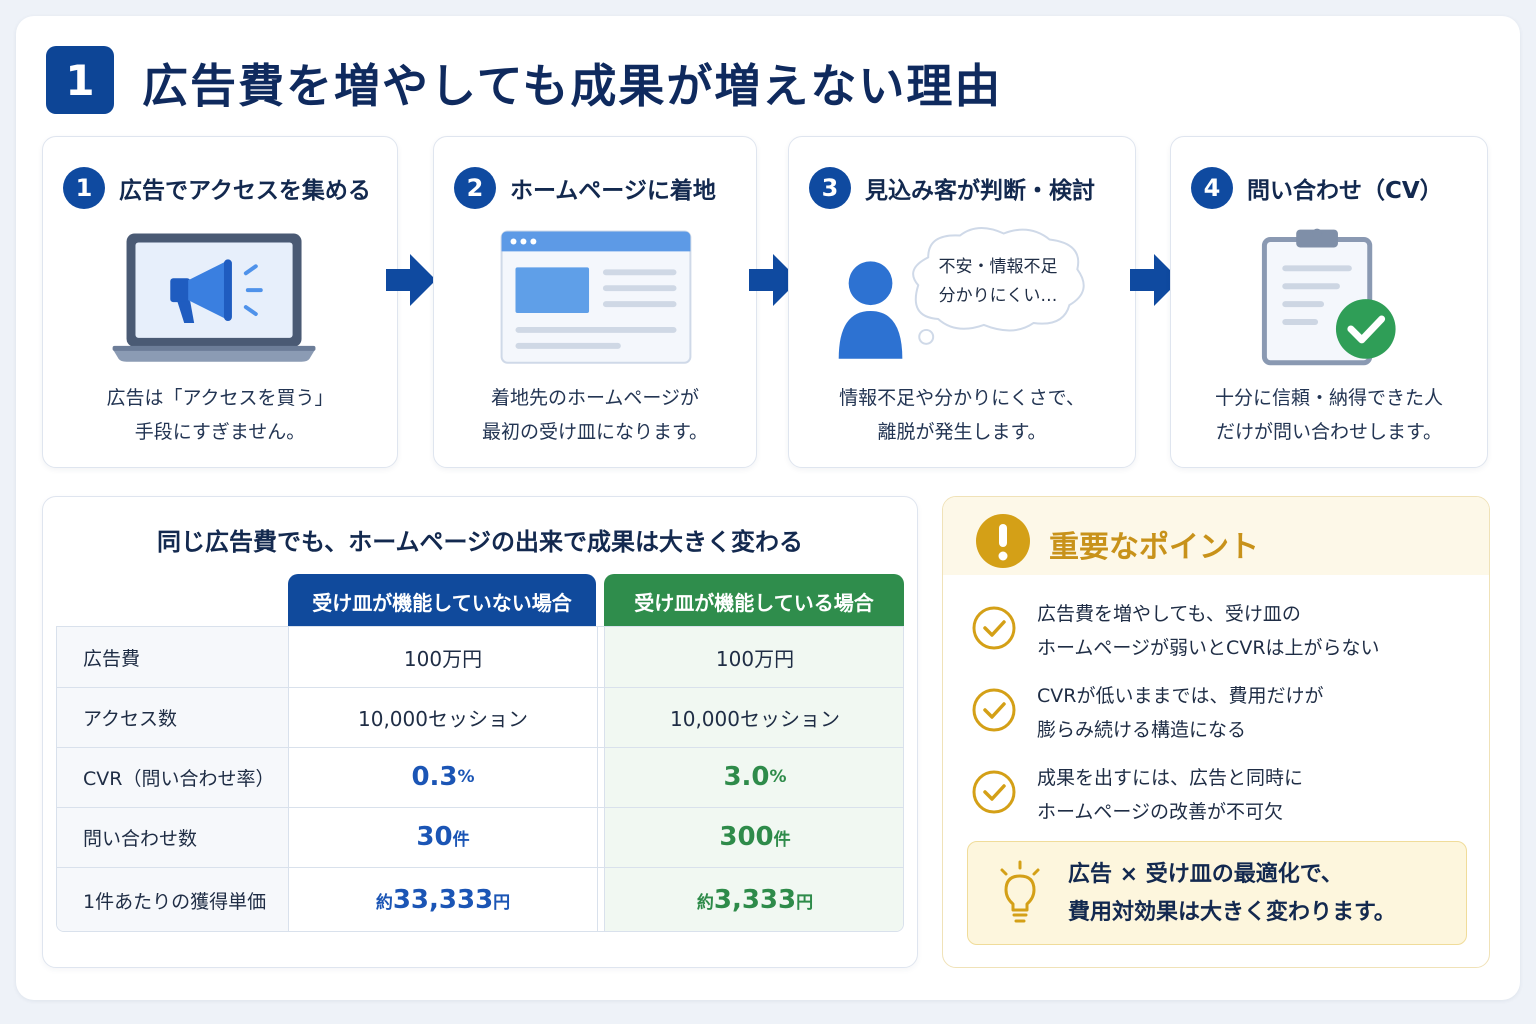 The width and height of the screenshot is (1536, 1024). I want to click on point-item: 成果を出すには、広告と同時に ホームページの改善が不可欠, so click(1137, 795).